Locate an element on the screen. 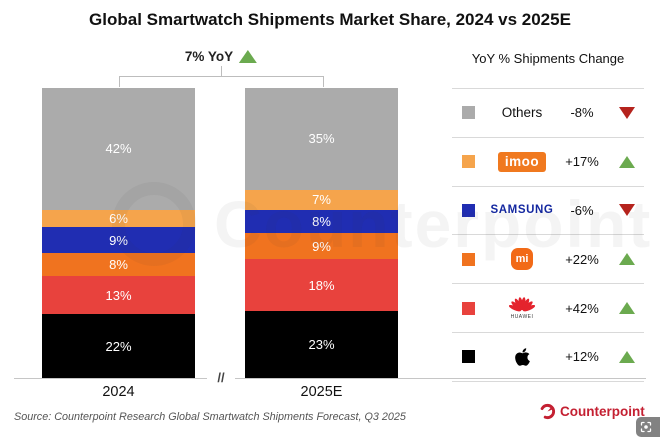 The height and width of the screenshot is (439, 660). legend-row-imoo: imoo +17% is located at coordinates (548, 162).